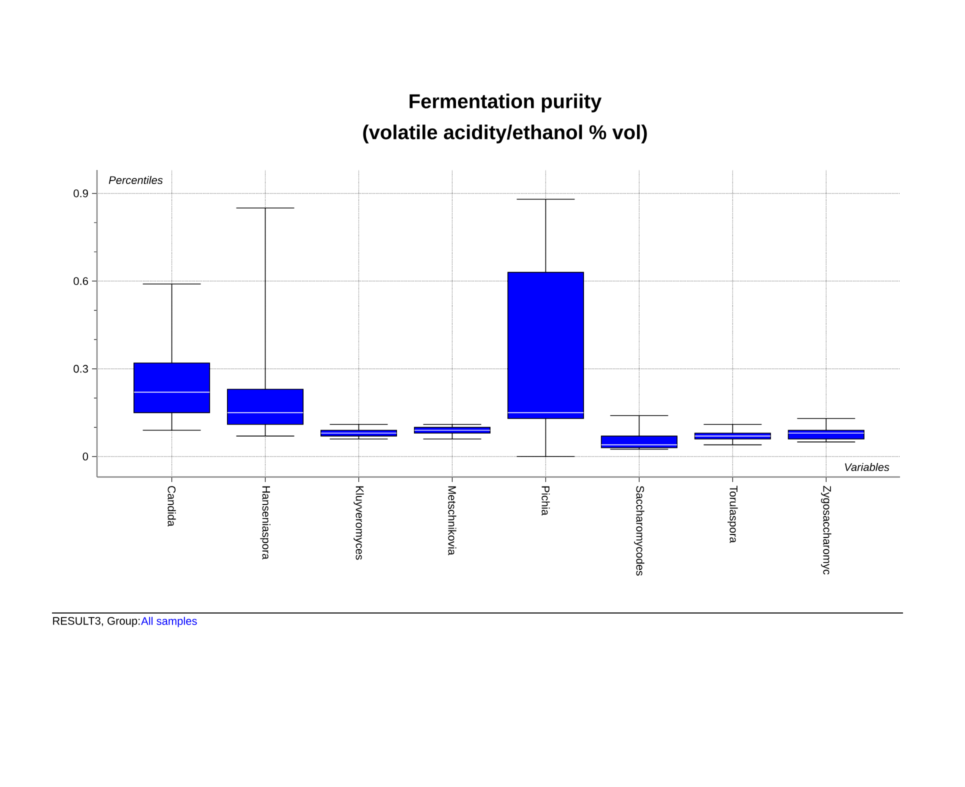 This screenshot has width=965, height=787. What do you see at coordinates (81, 193) in the screenshot?
I see `y-tick-label: 0.9` at bounding box center [81, 193].